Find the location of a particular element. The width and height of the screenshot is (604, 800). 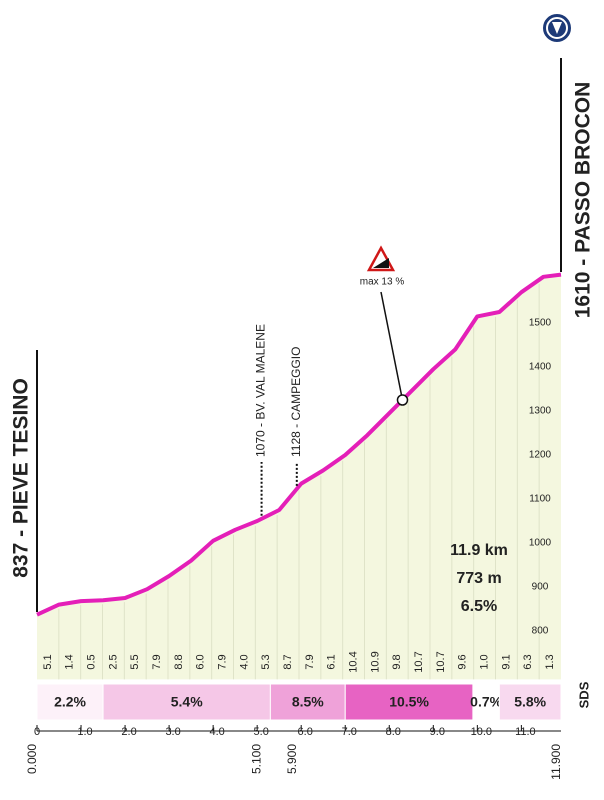

max-icon-slope is located at coordinates (381, 263).